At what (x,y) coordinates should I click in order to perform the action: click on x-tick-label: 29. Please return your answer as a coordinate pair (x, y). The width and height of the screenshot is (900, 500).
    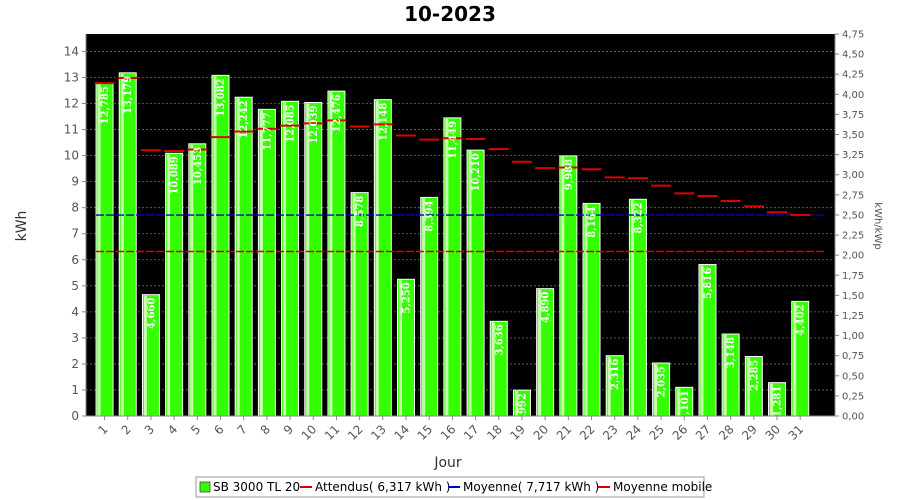
    Looking at the image, I should click on (749, 432).